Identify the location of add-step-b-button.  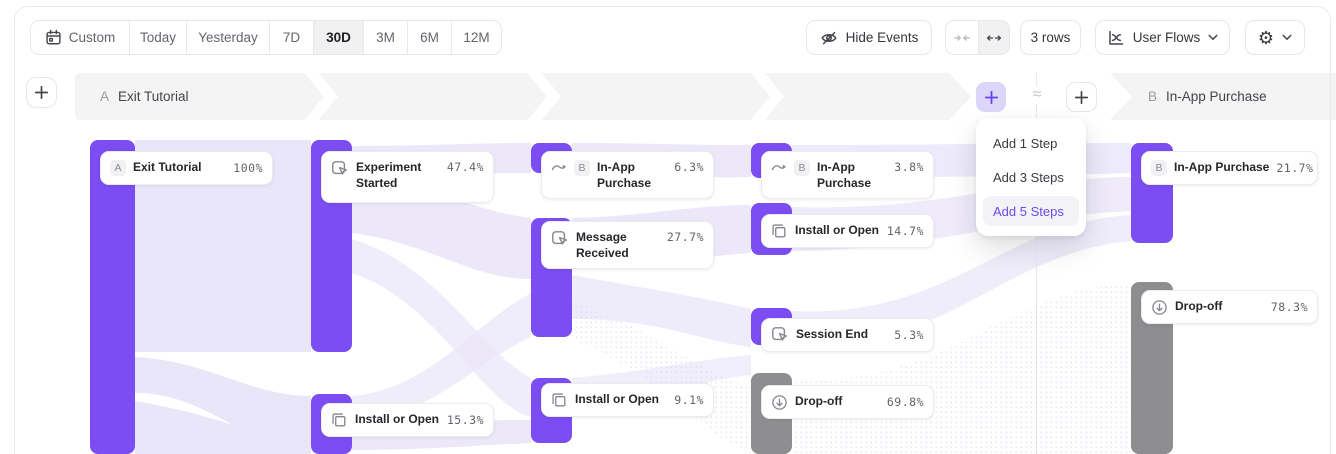
(1081, 97).